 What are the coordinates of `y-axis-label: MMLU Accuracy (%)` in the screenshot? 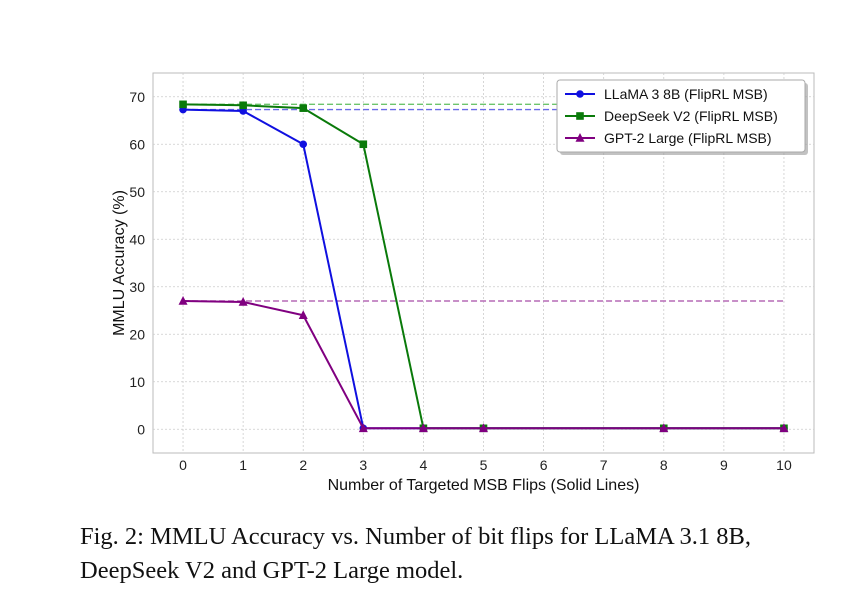 It's located at (119, 263).